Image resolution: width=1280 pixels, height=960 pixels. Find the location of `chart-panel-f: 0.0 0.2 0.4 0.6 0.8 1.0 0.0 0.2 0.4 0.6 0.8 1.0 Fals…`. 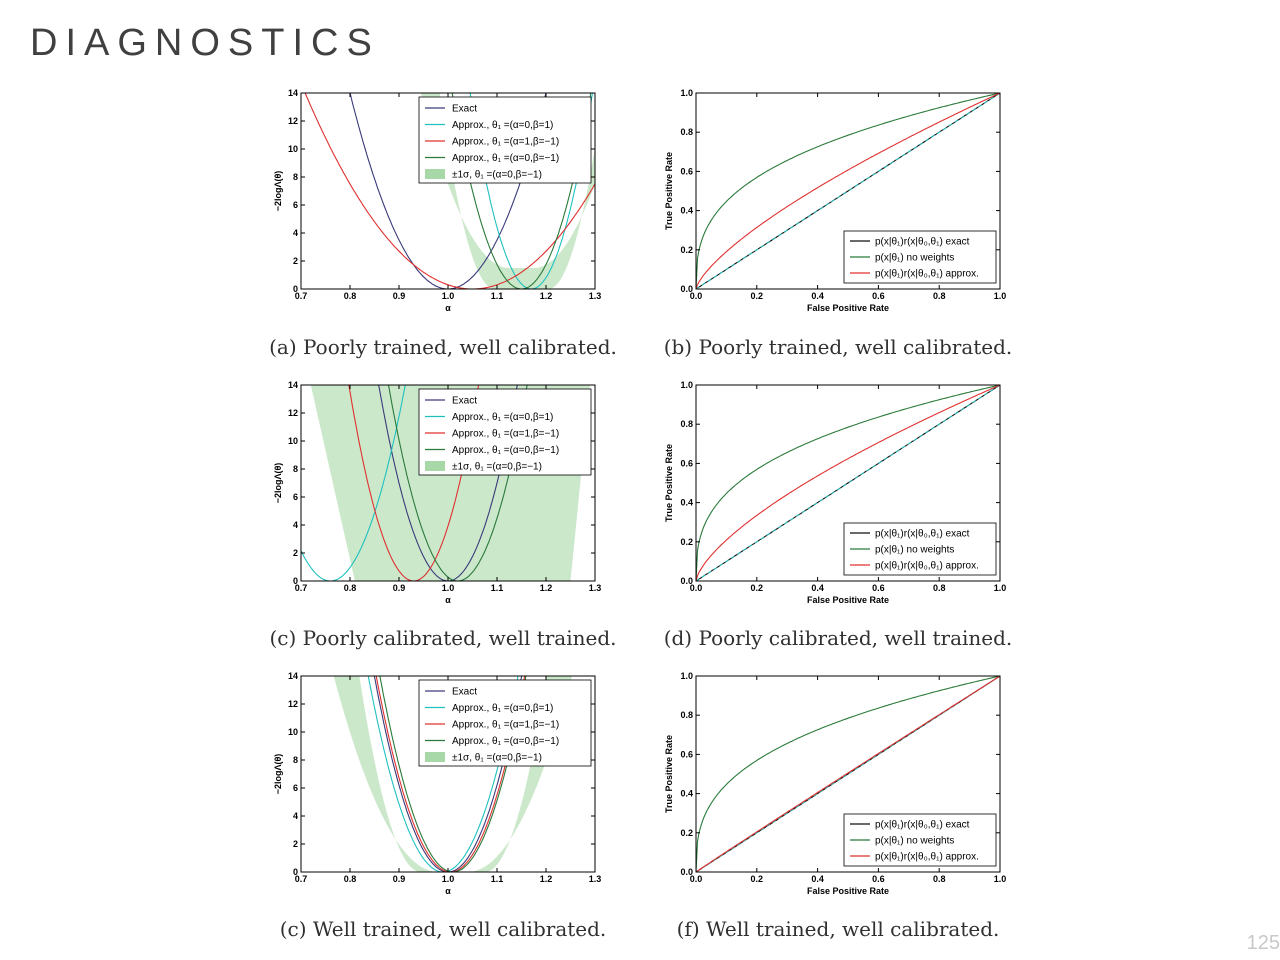

chart-panel-f: 0.0 0.2 0.4 0.6 0.8 1.0 0.0 0.2 0.4 0.6 0.8 1.0 Fals… is located at coordinates (835, 806).